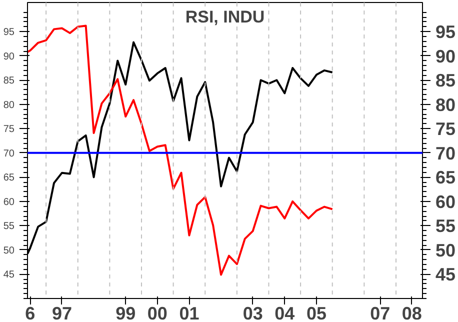  What do you see at coordinates (446, 153) in the screenshot?
I see `y2-tick-label: 70` at bounding box center [446, 153].